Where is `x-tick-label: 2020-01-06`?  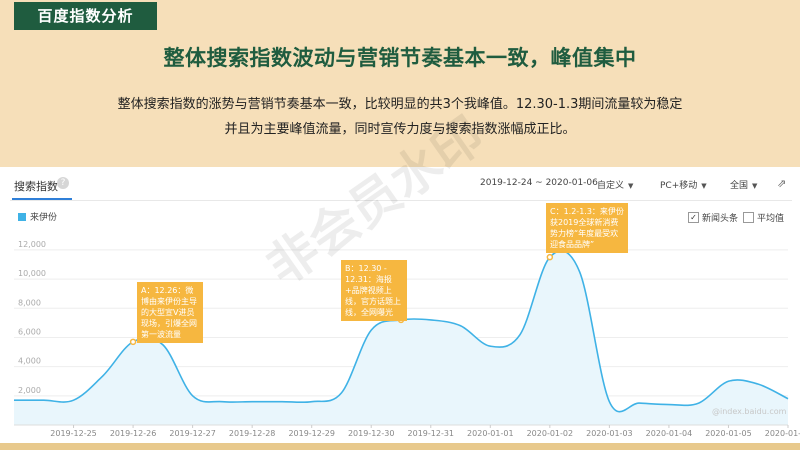 x-tick-label: 2020-01-06 is located at coordinates (782, 433).